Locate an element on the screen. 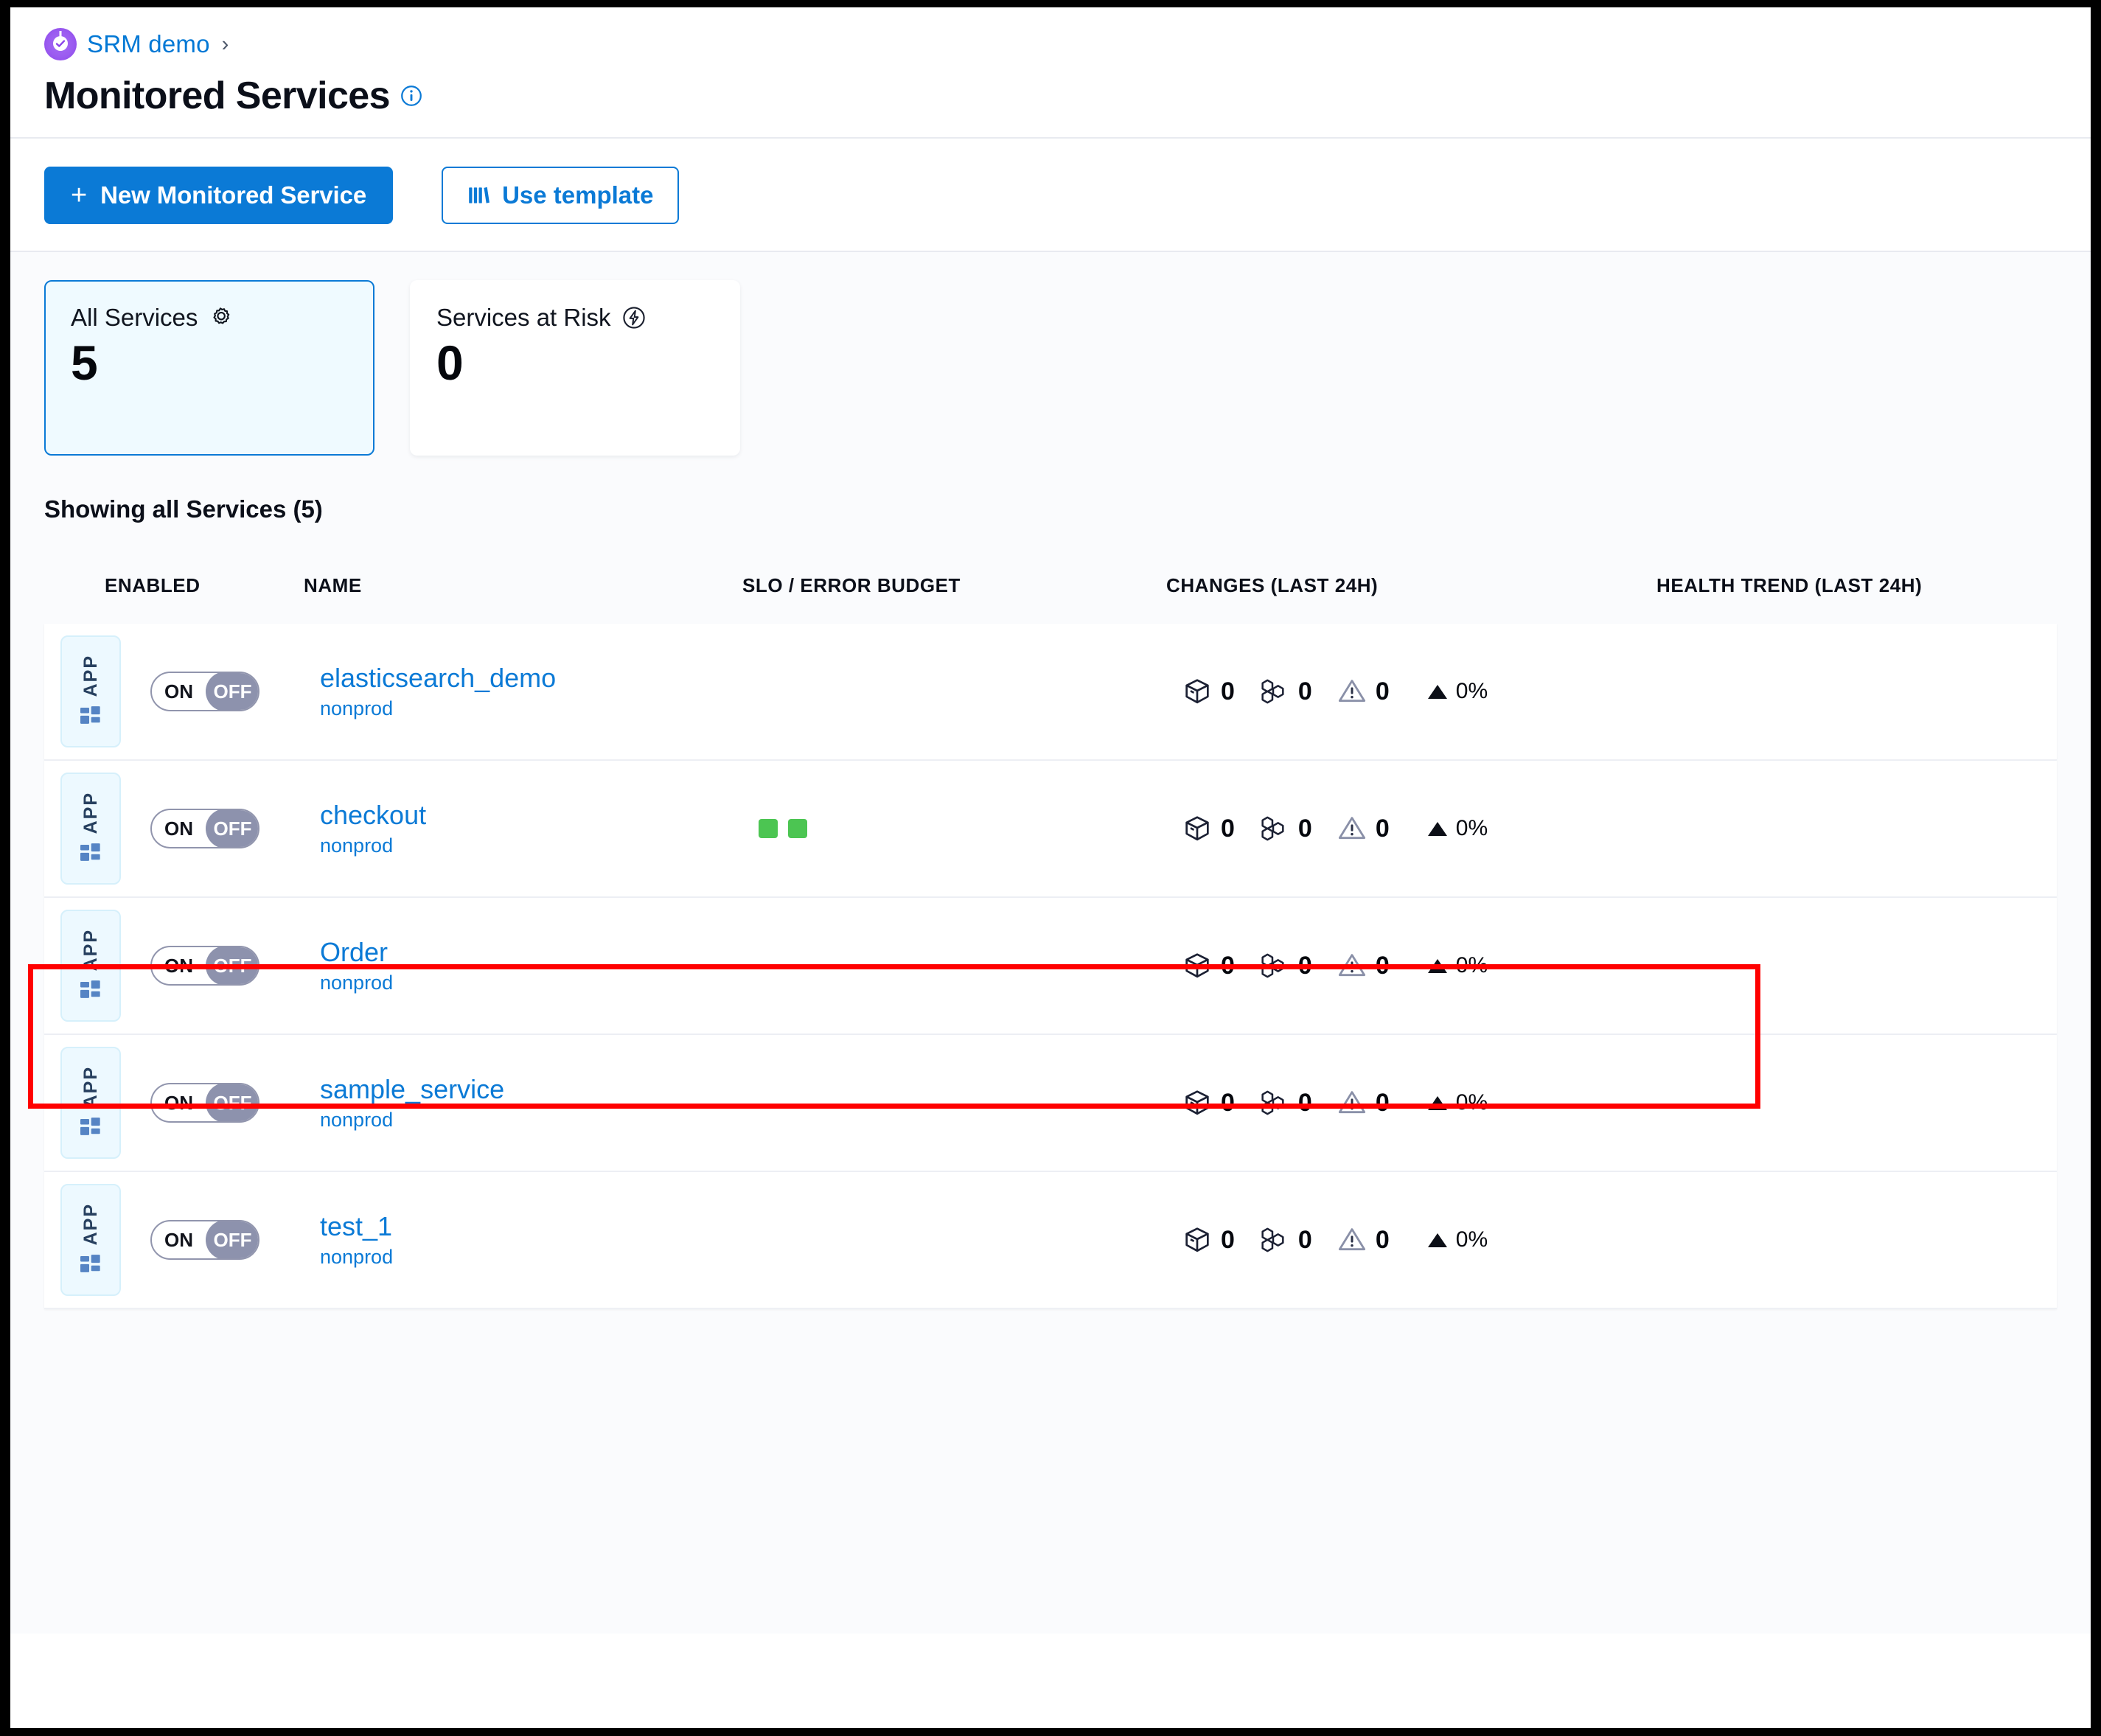  new-monitored-service-label: New Monitored Service is located at coordinates (234, 195).